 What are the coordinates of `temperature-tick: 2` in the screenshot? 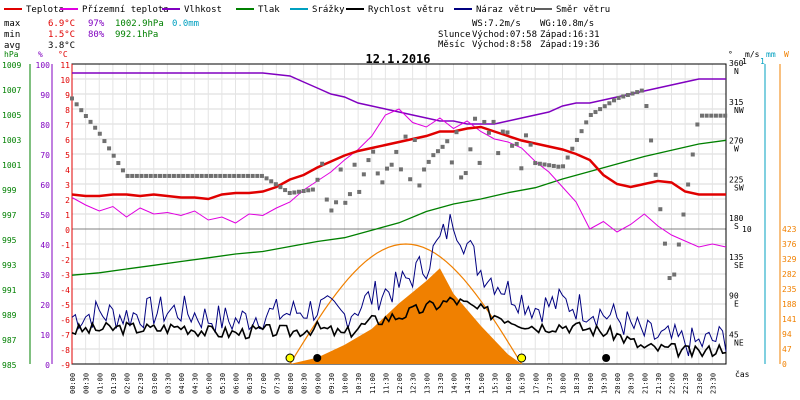 It's located at (67, 200).